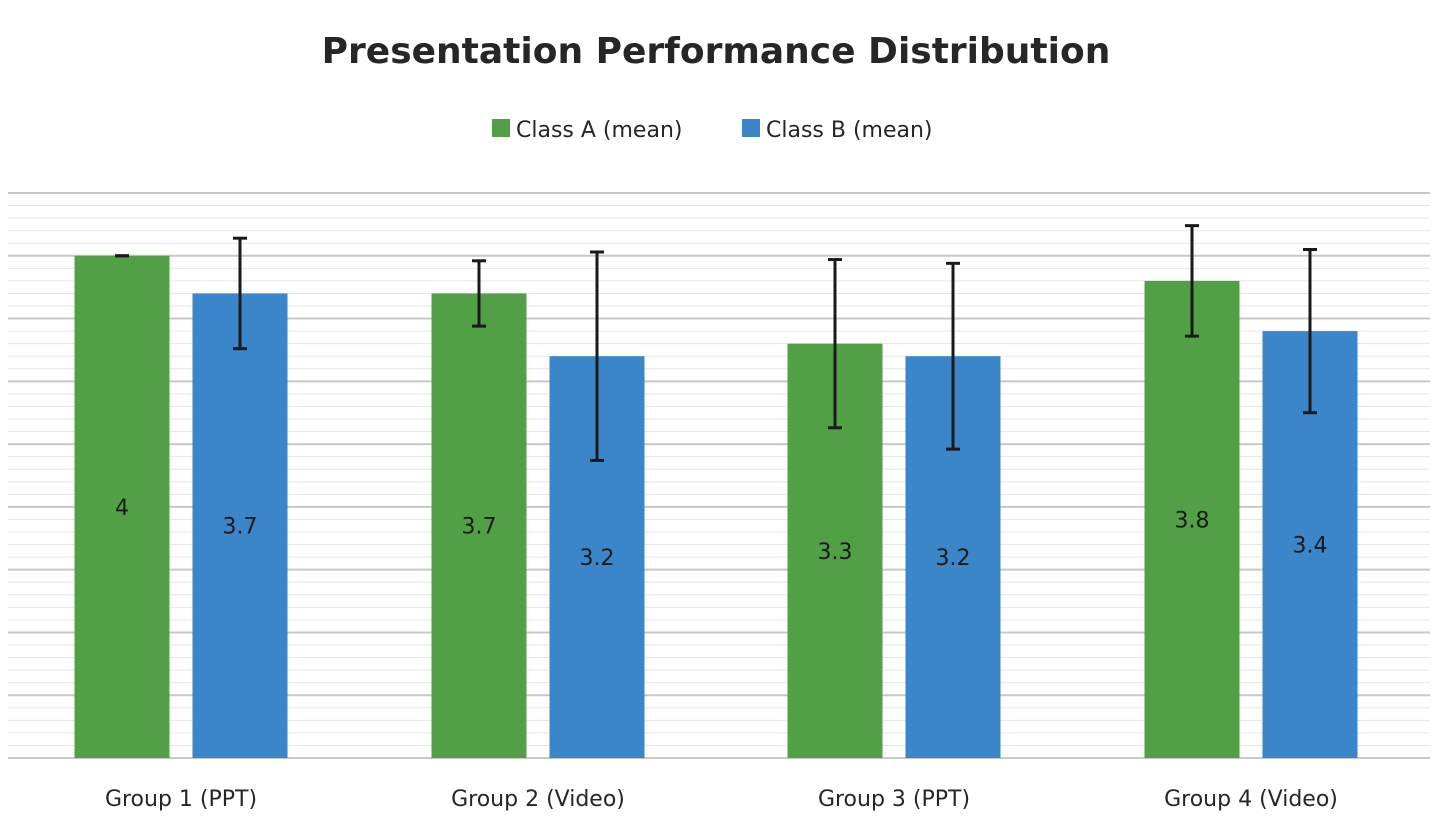 The height and width of the screenshot is (836, 1441). What do you see at coordinates (712, 130) in the screenshot?
I see `legend: Class A (mean) Class B (mean)` at bounding box center [712, 130].